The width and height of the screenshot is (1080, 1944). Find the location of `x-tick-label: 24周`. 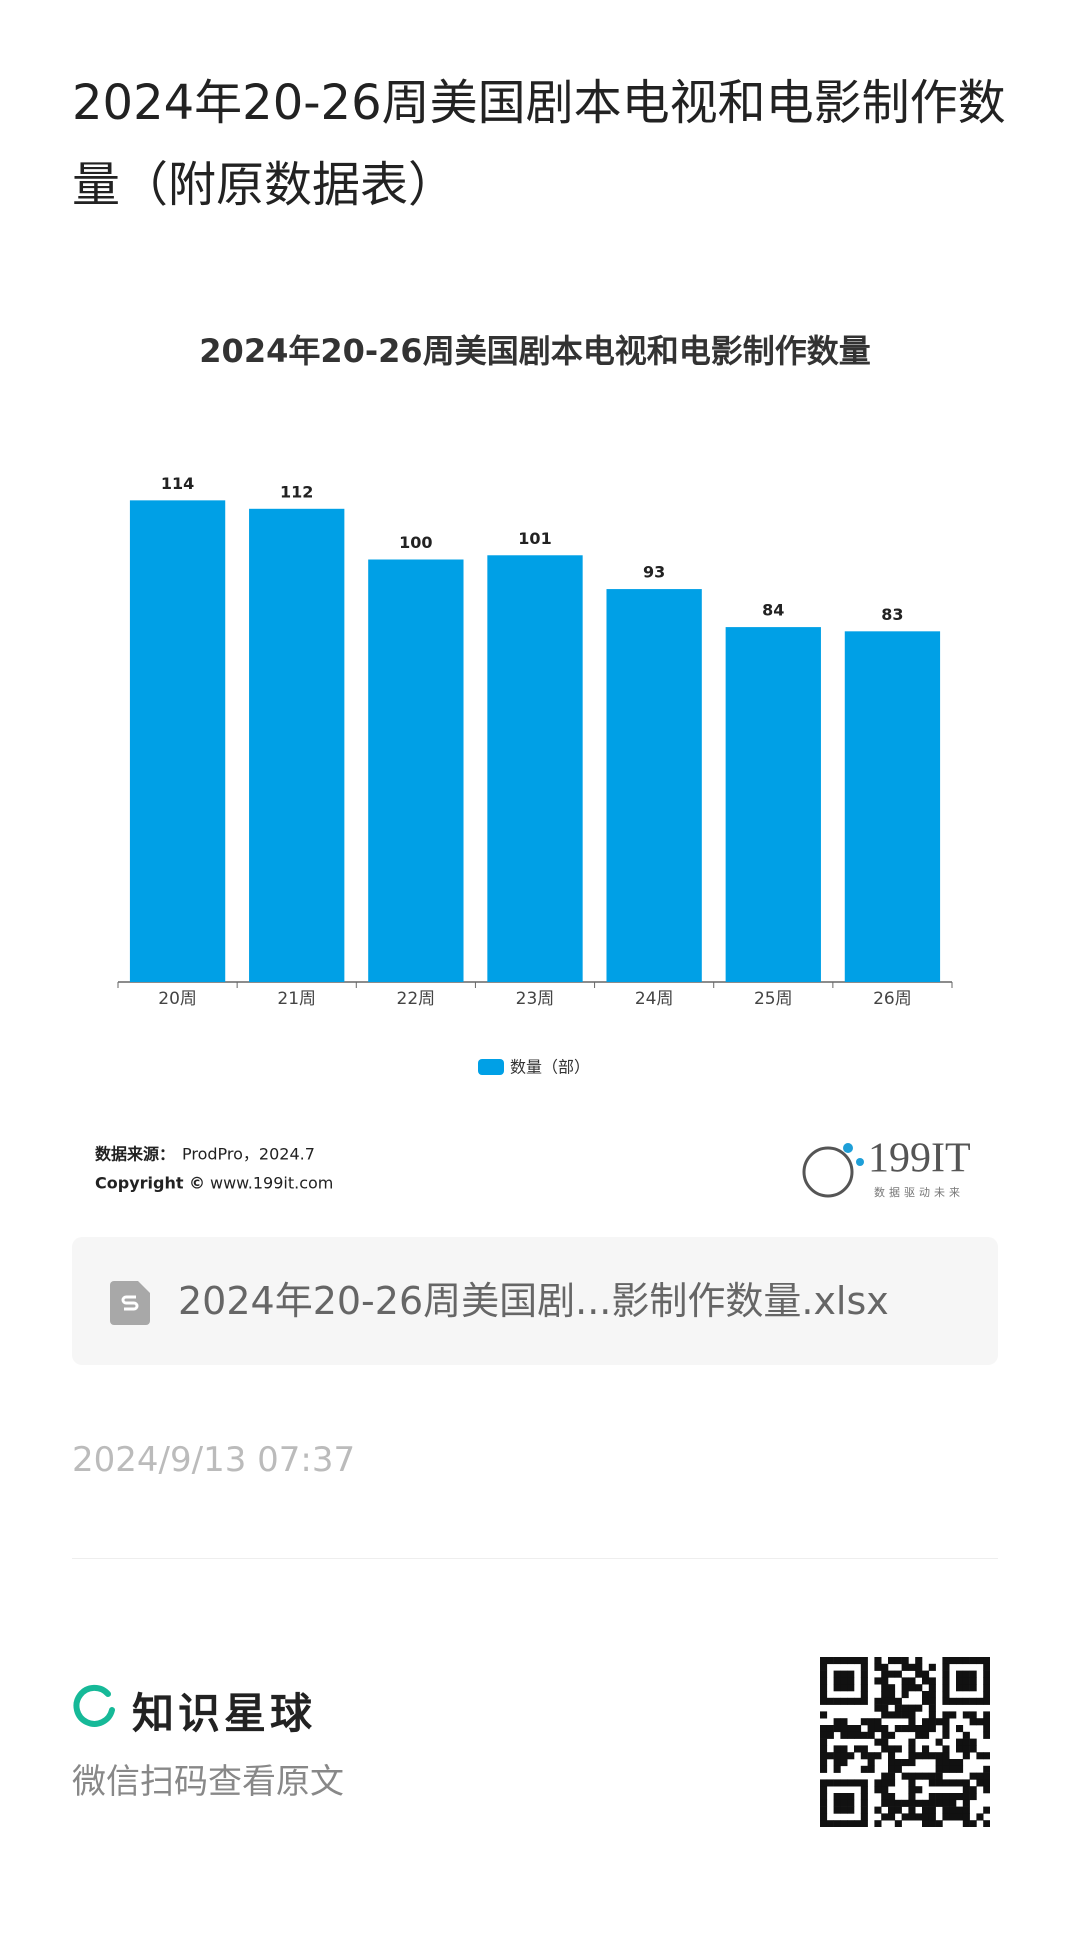

x-tick-label: 24周 is located at coordinates (654, 999).